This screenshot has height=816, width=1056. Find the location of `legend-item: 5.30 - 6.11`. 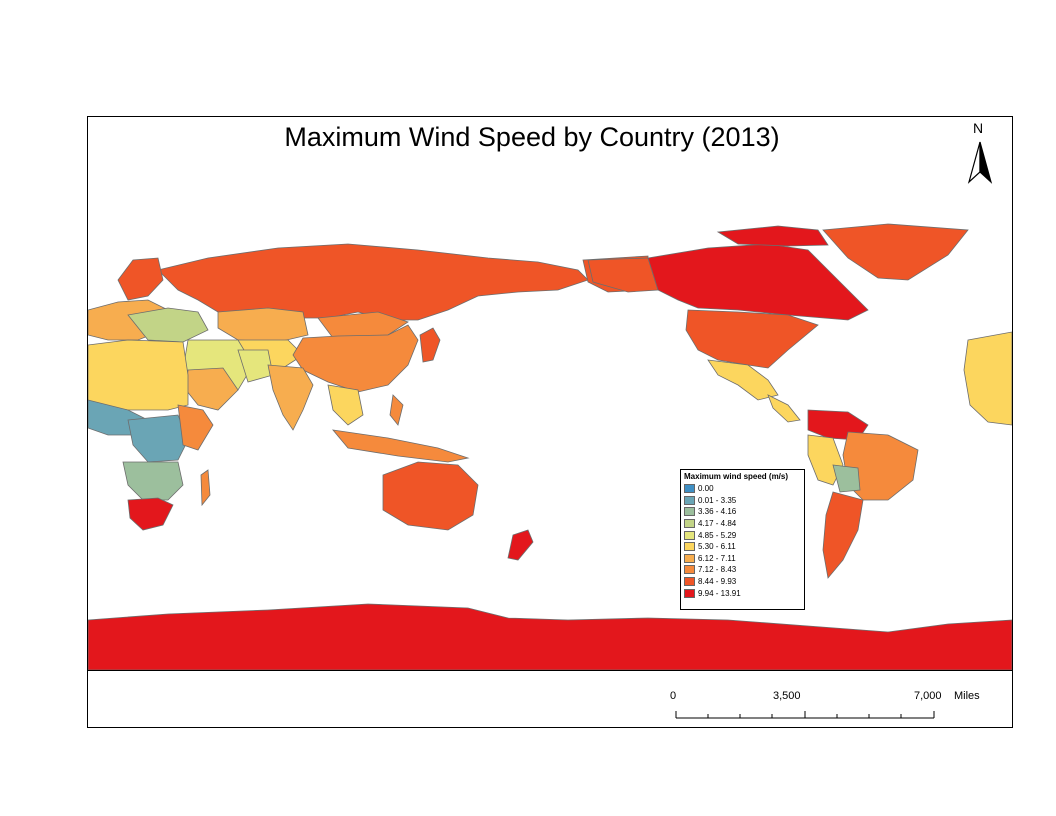

legend-item: 5.30 - 6.11 is located at coordinates (742, 547).